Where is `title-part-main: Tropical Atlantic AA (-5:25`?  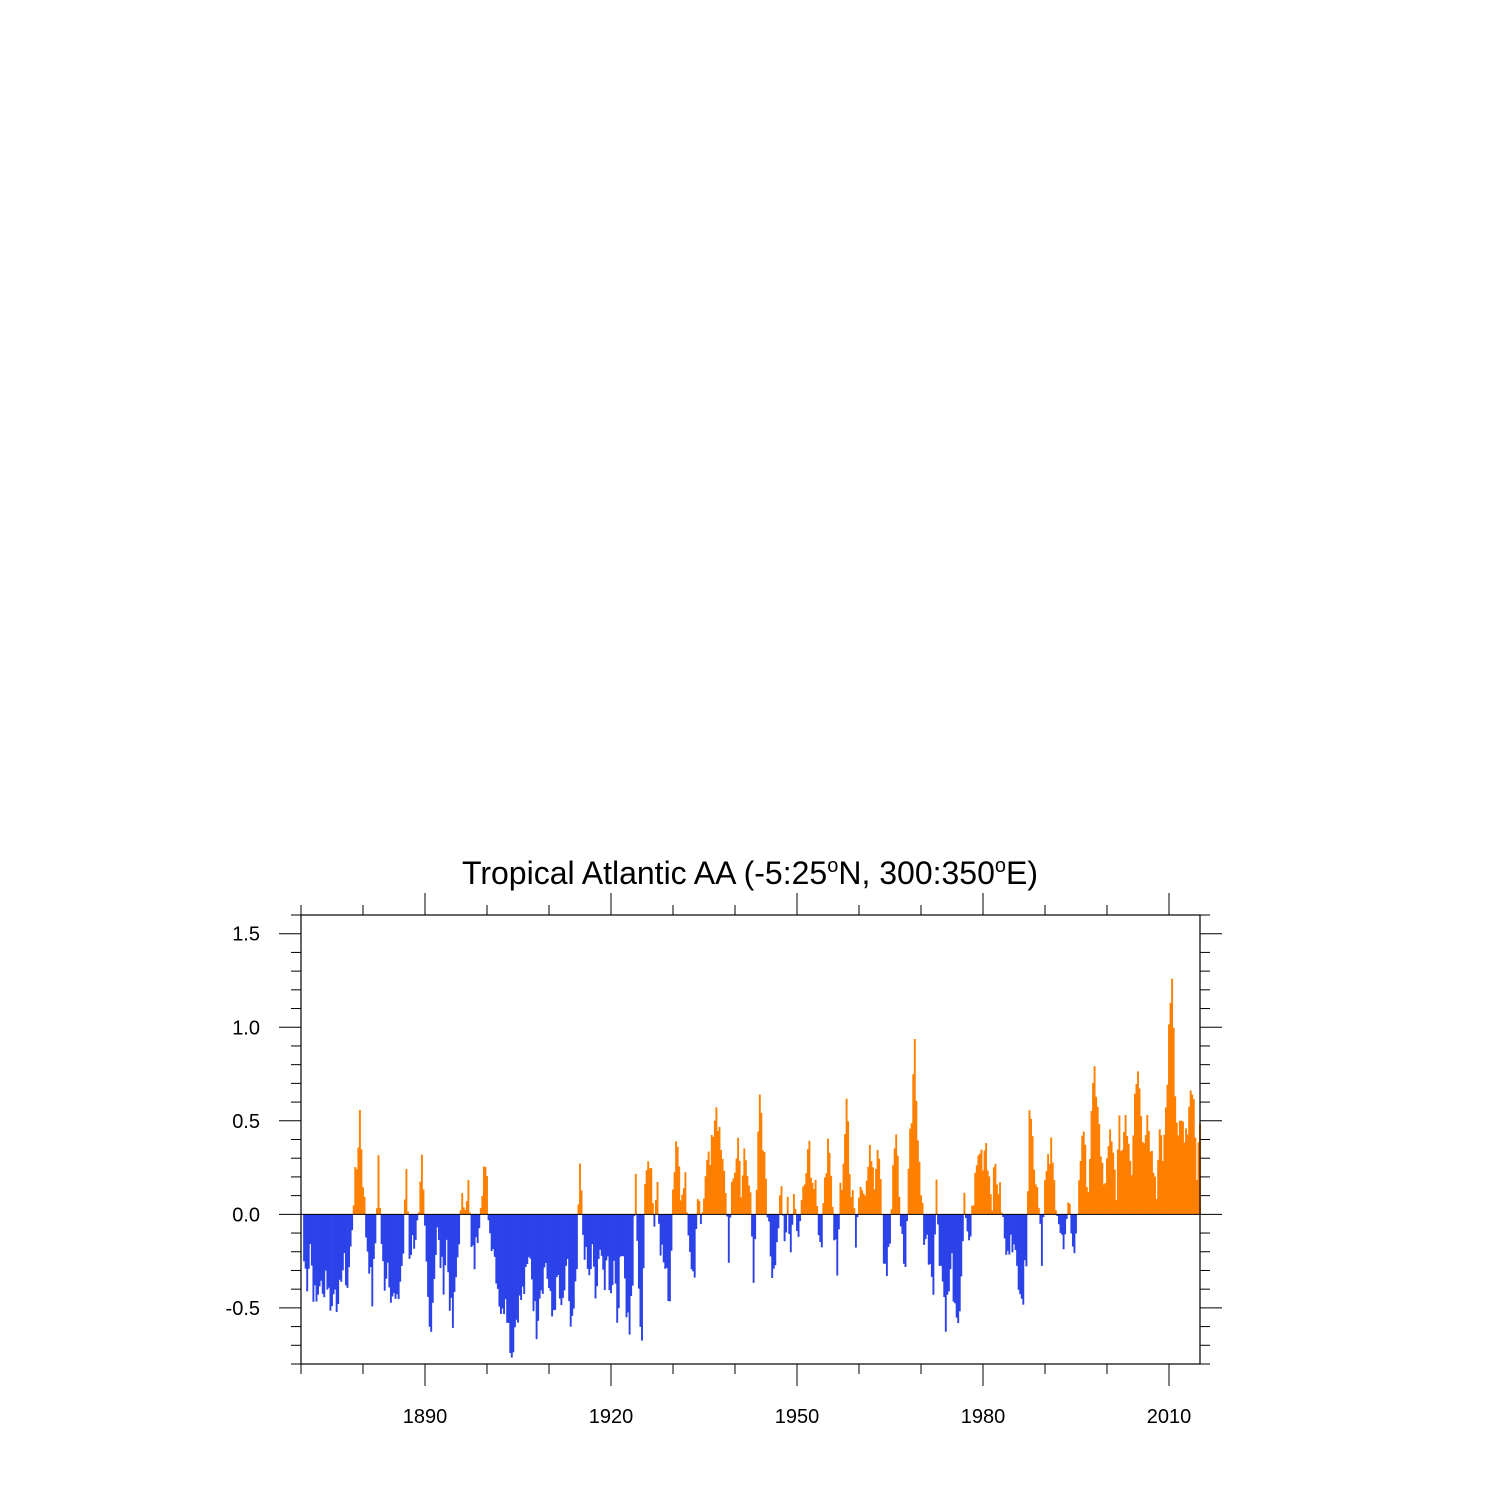 title-part-main: Tropical Atlantic AA (-5:25 is located at coordinates (644, 873).